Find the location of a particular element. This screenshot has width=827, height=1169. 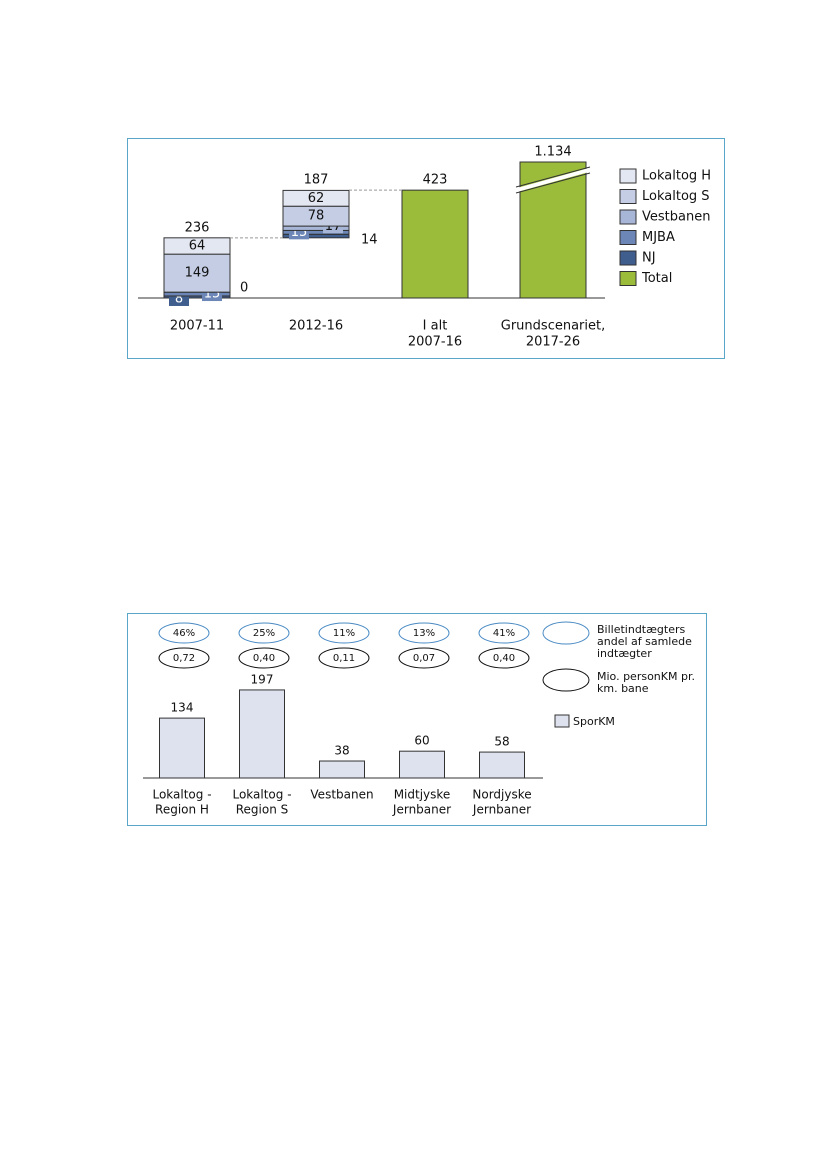

segment-label: 78 is located at coordinates (316, 216).